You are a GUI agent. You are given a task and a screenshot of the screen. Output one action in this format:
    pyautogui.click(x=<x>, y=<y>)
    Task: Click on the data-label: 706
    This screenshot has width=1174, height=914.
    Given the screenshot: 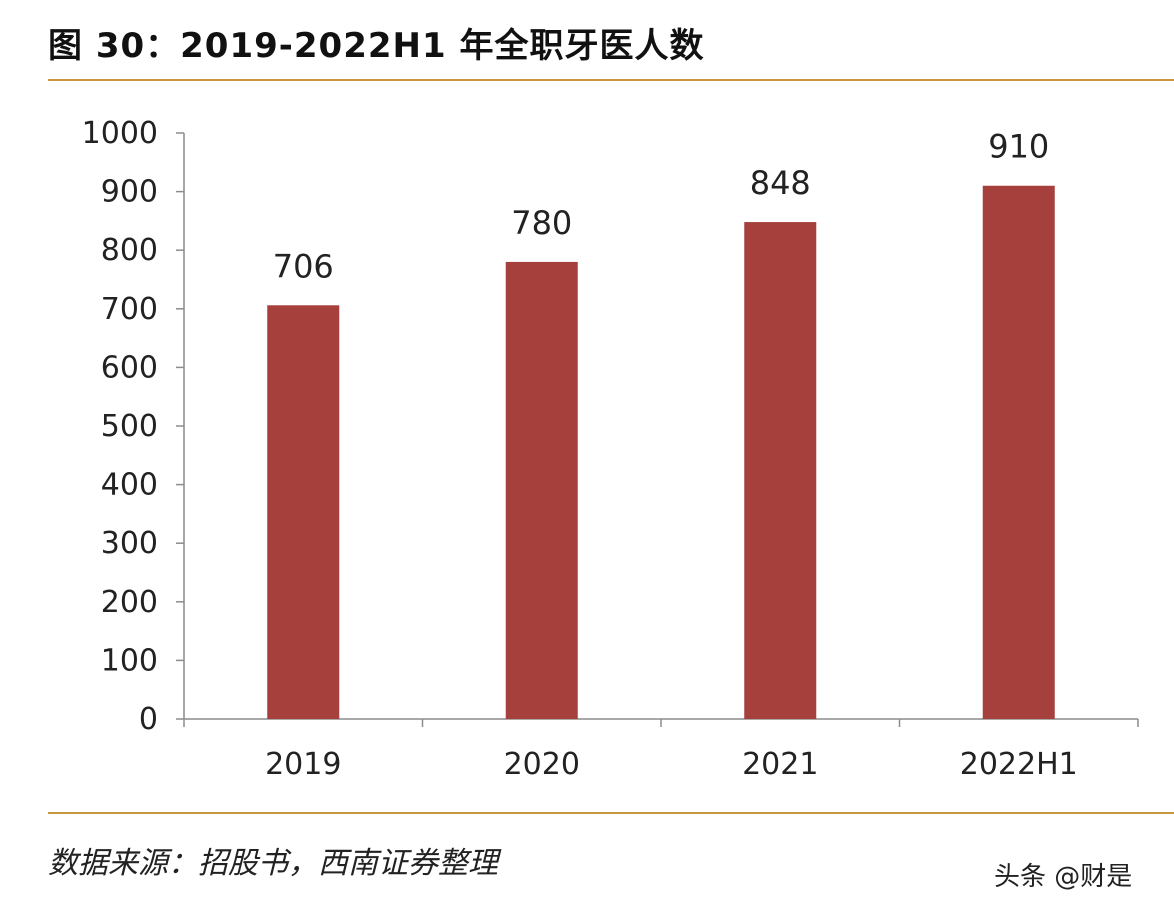 What is the action you would take?
    pyautogui.click(x=303, y=266)
    